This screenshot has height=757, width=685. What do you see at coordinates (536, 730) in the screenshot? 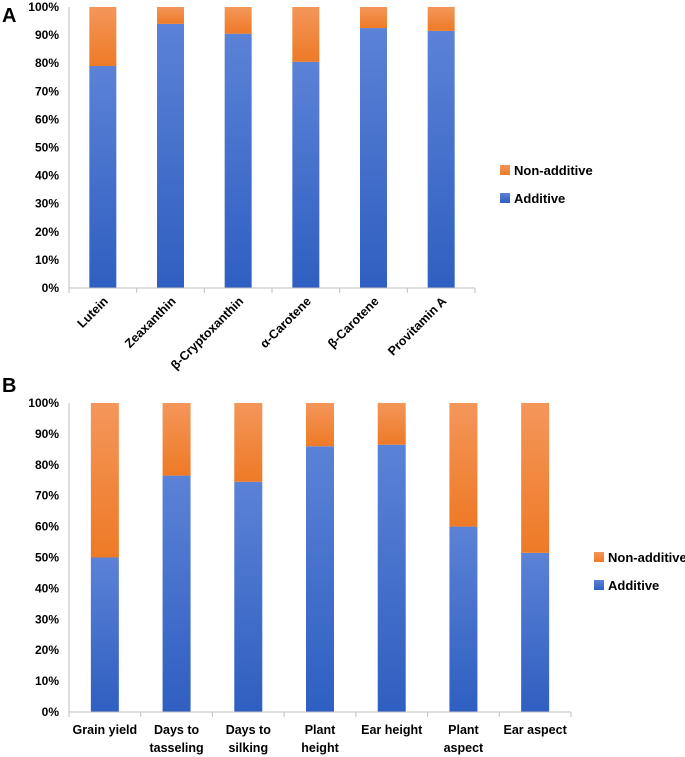
I see `x-category-label: Ear aspect` at bounding box center [536, 730].